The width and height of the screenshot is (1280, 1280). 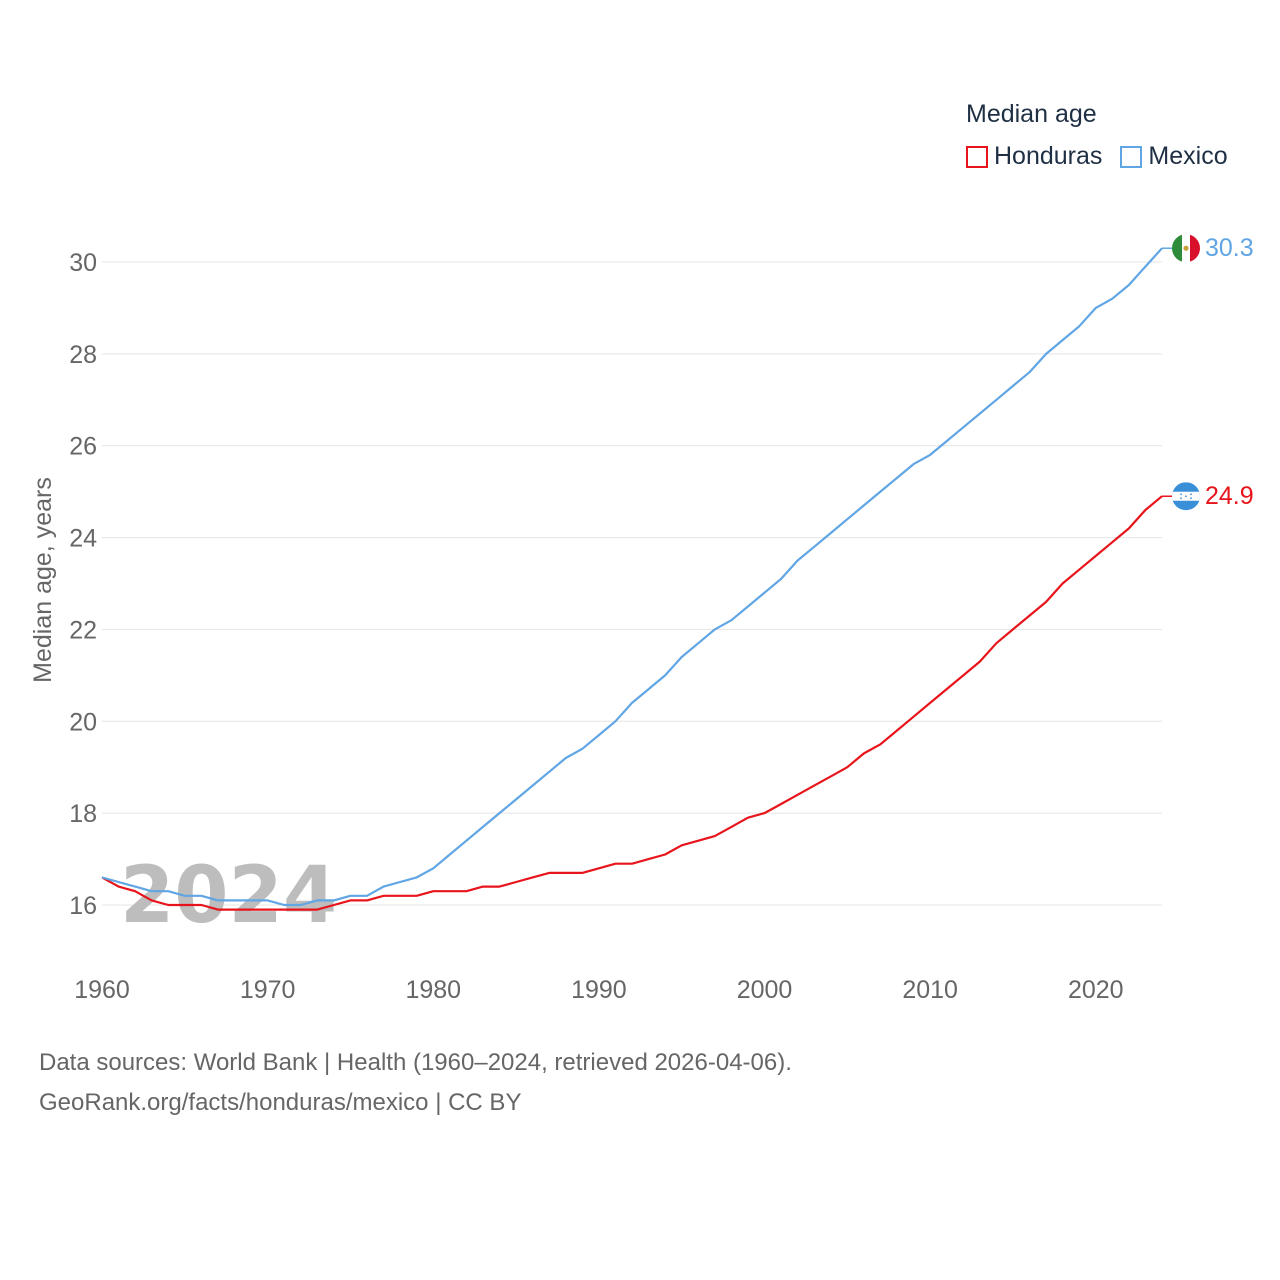 What do you see at coordinates (1229, 496) in the screenshot?
I see `end-label-honduras: 24.9` at bounding box center [1229, 496].